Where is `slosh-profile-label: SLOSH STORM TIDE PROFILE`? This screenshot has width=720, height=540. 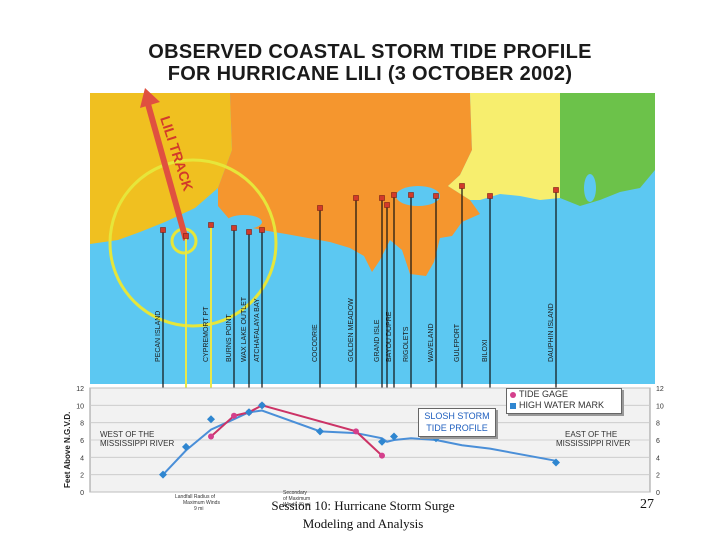 slosh-profile-label: SLOSH STORM TIDE PROFILE is located at coordinates (457, 422).